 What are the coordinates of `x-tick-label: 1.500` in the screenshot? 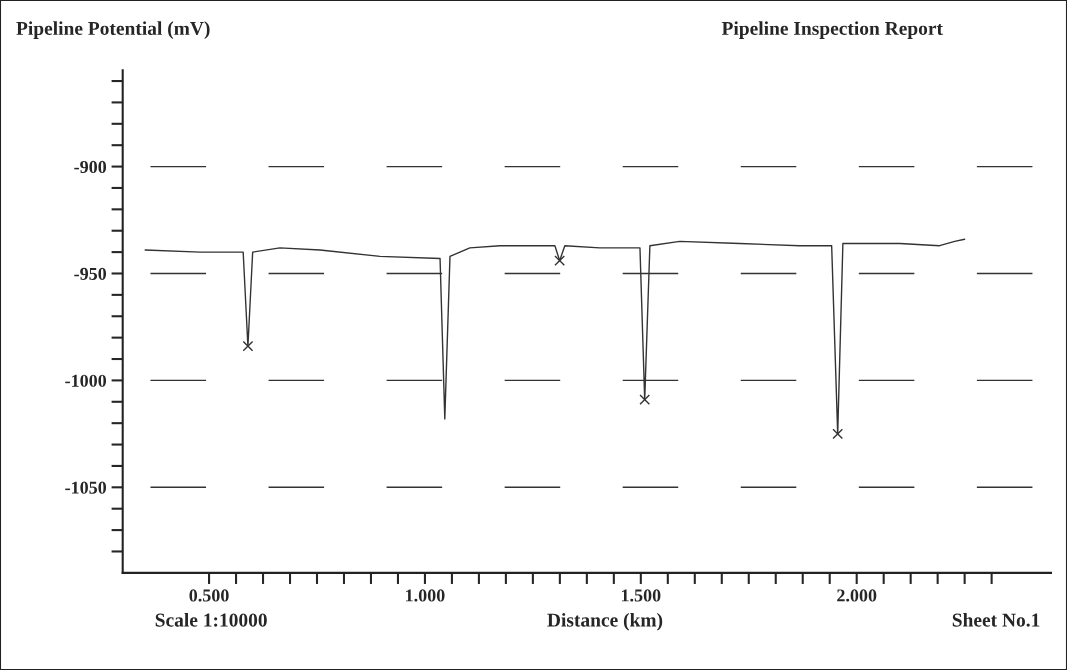 It's located at (641, 595).